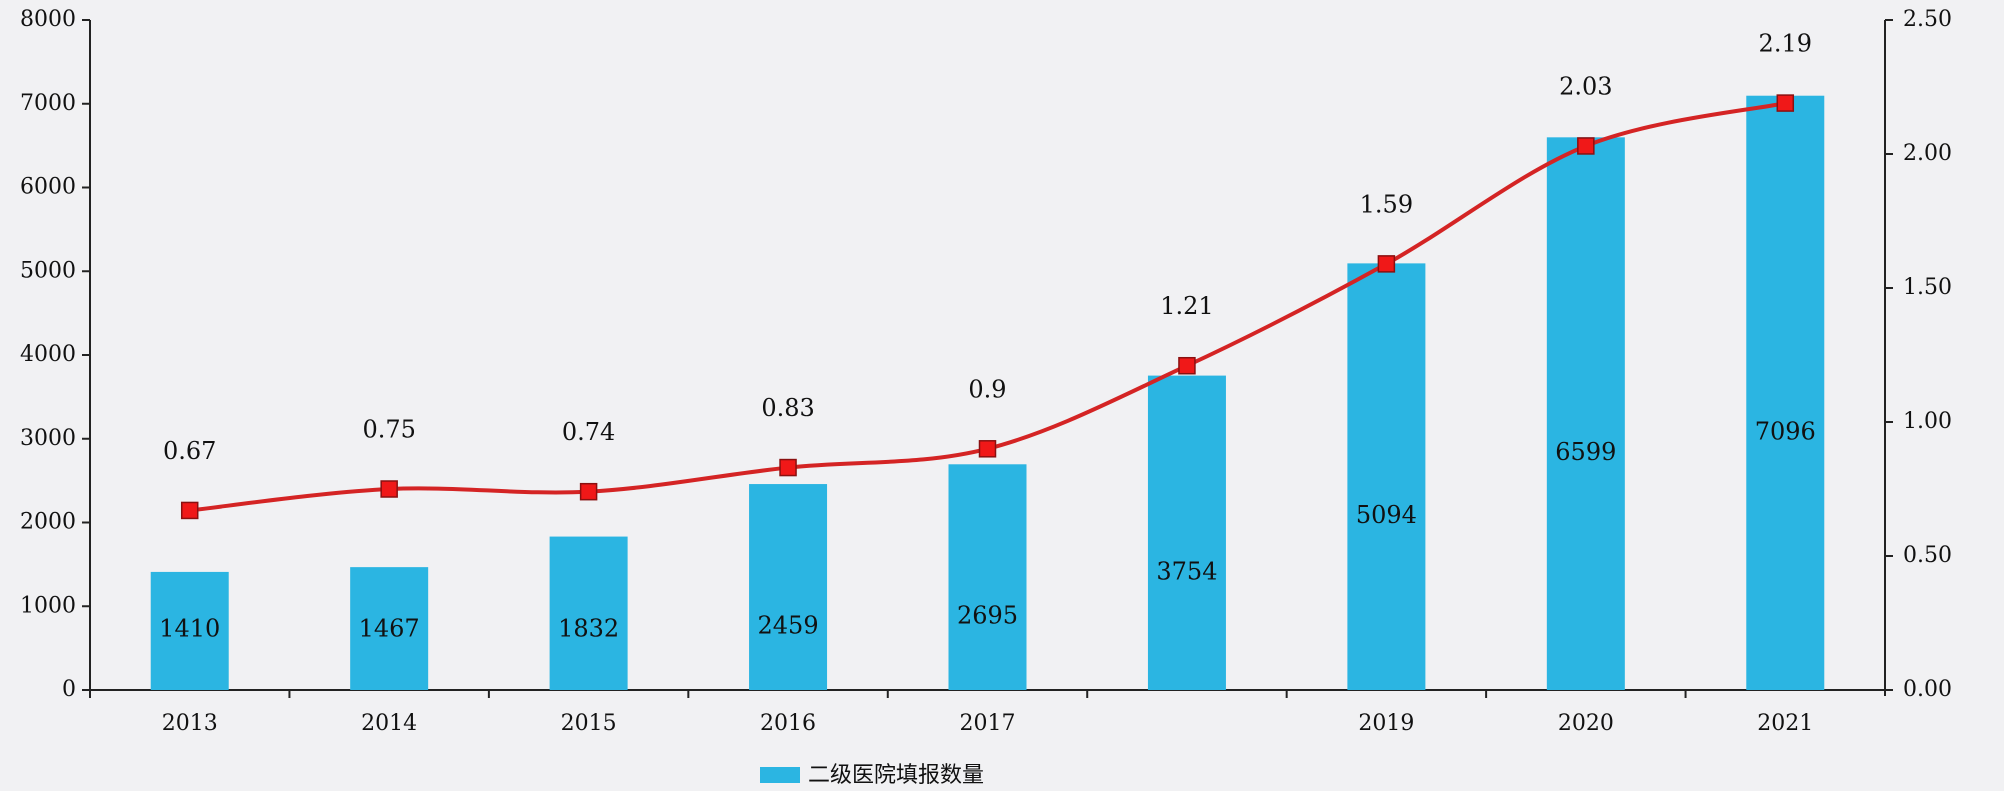 The width and height of the screenshot is (2004, 791). I want to click on y2-tick-label: 1.00, so click(1927, 421).